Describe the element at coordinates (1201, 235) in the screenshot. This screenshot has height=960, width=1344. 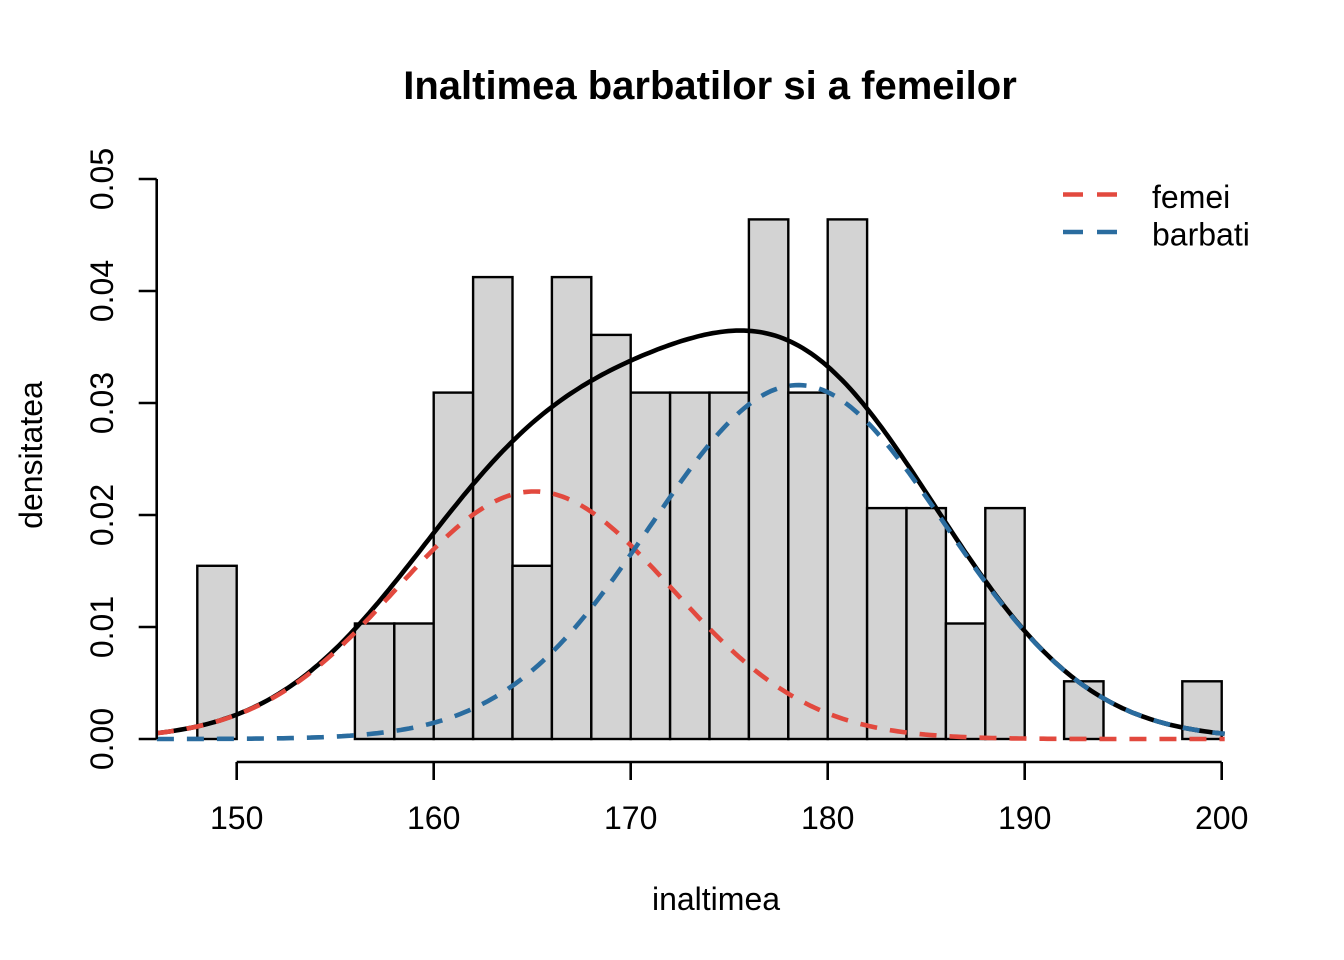
I see `legend-label-barbati: barbati` at that location.